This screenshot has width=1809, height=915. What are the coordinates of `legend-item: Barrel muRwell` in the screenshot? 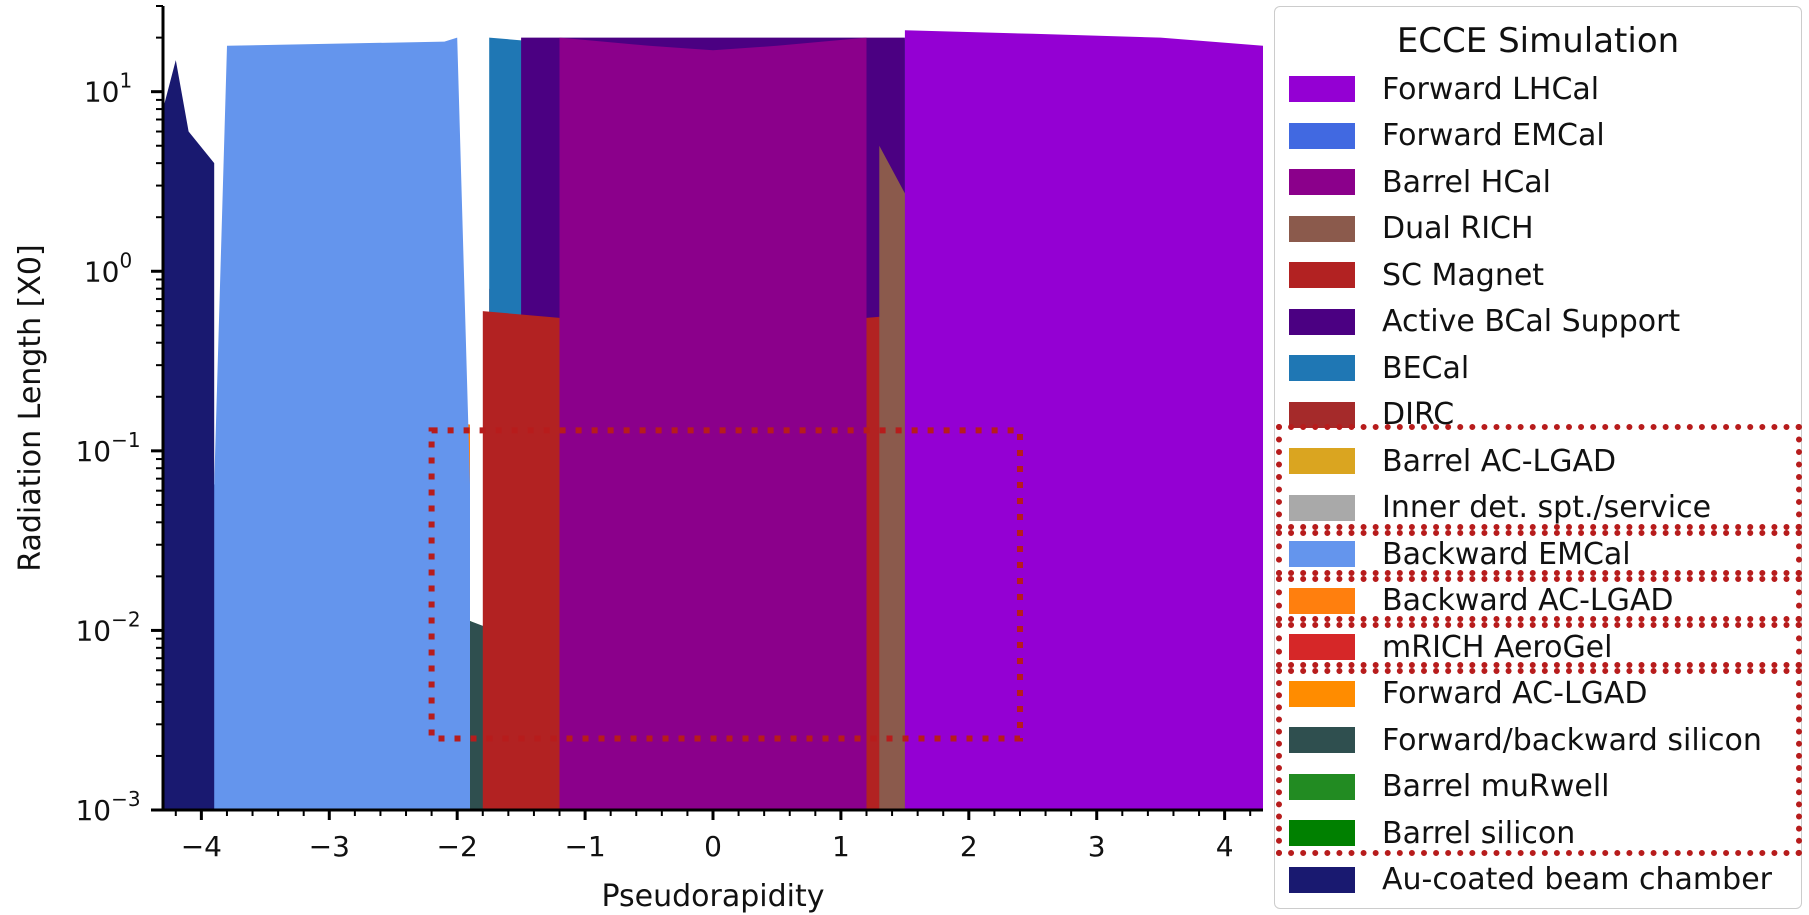 It's located at (1449, 787).